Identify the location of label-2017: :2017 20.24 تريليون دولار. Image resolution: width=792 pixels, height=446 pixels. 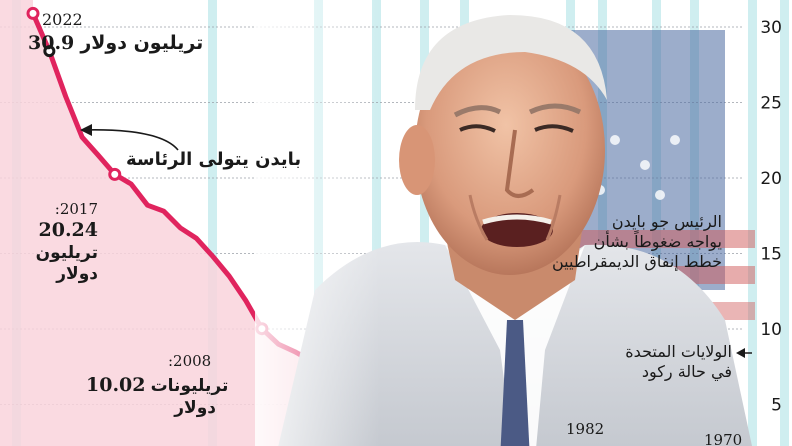
(67, 242).